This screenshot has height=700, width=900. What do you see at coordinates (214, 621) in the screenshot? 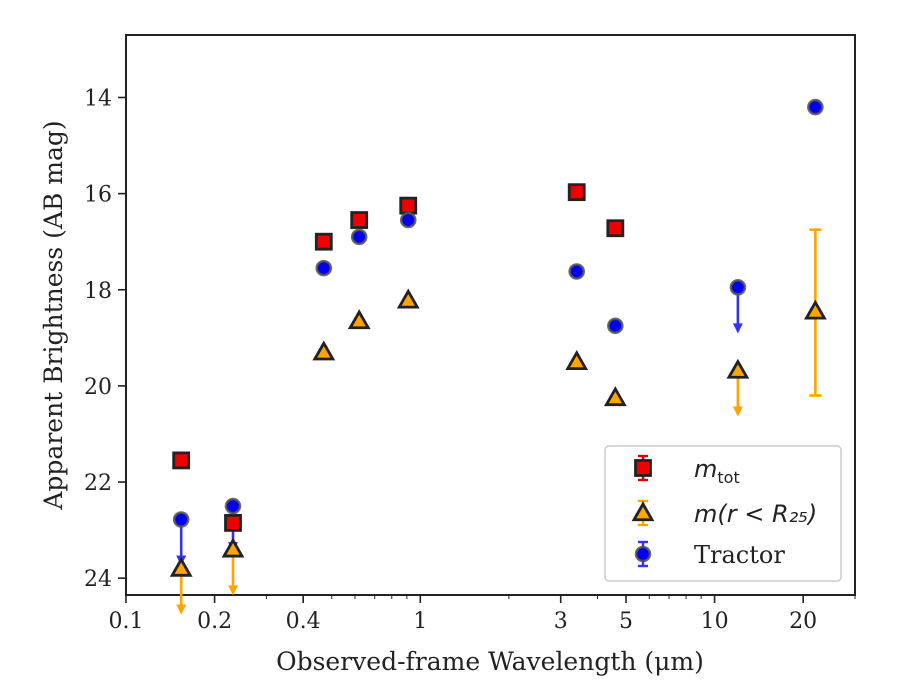
I see `x-tick-label: 0.2` at bounding box center [214, 621].